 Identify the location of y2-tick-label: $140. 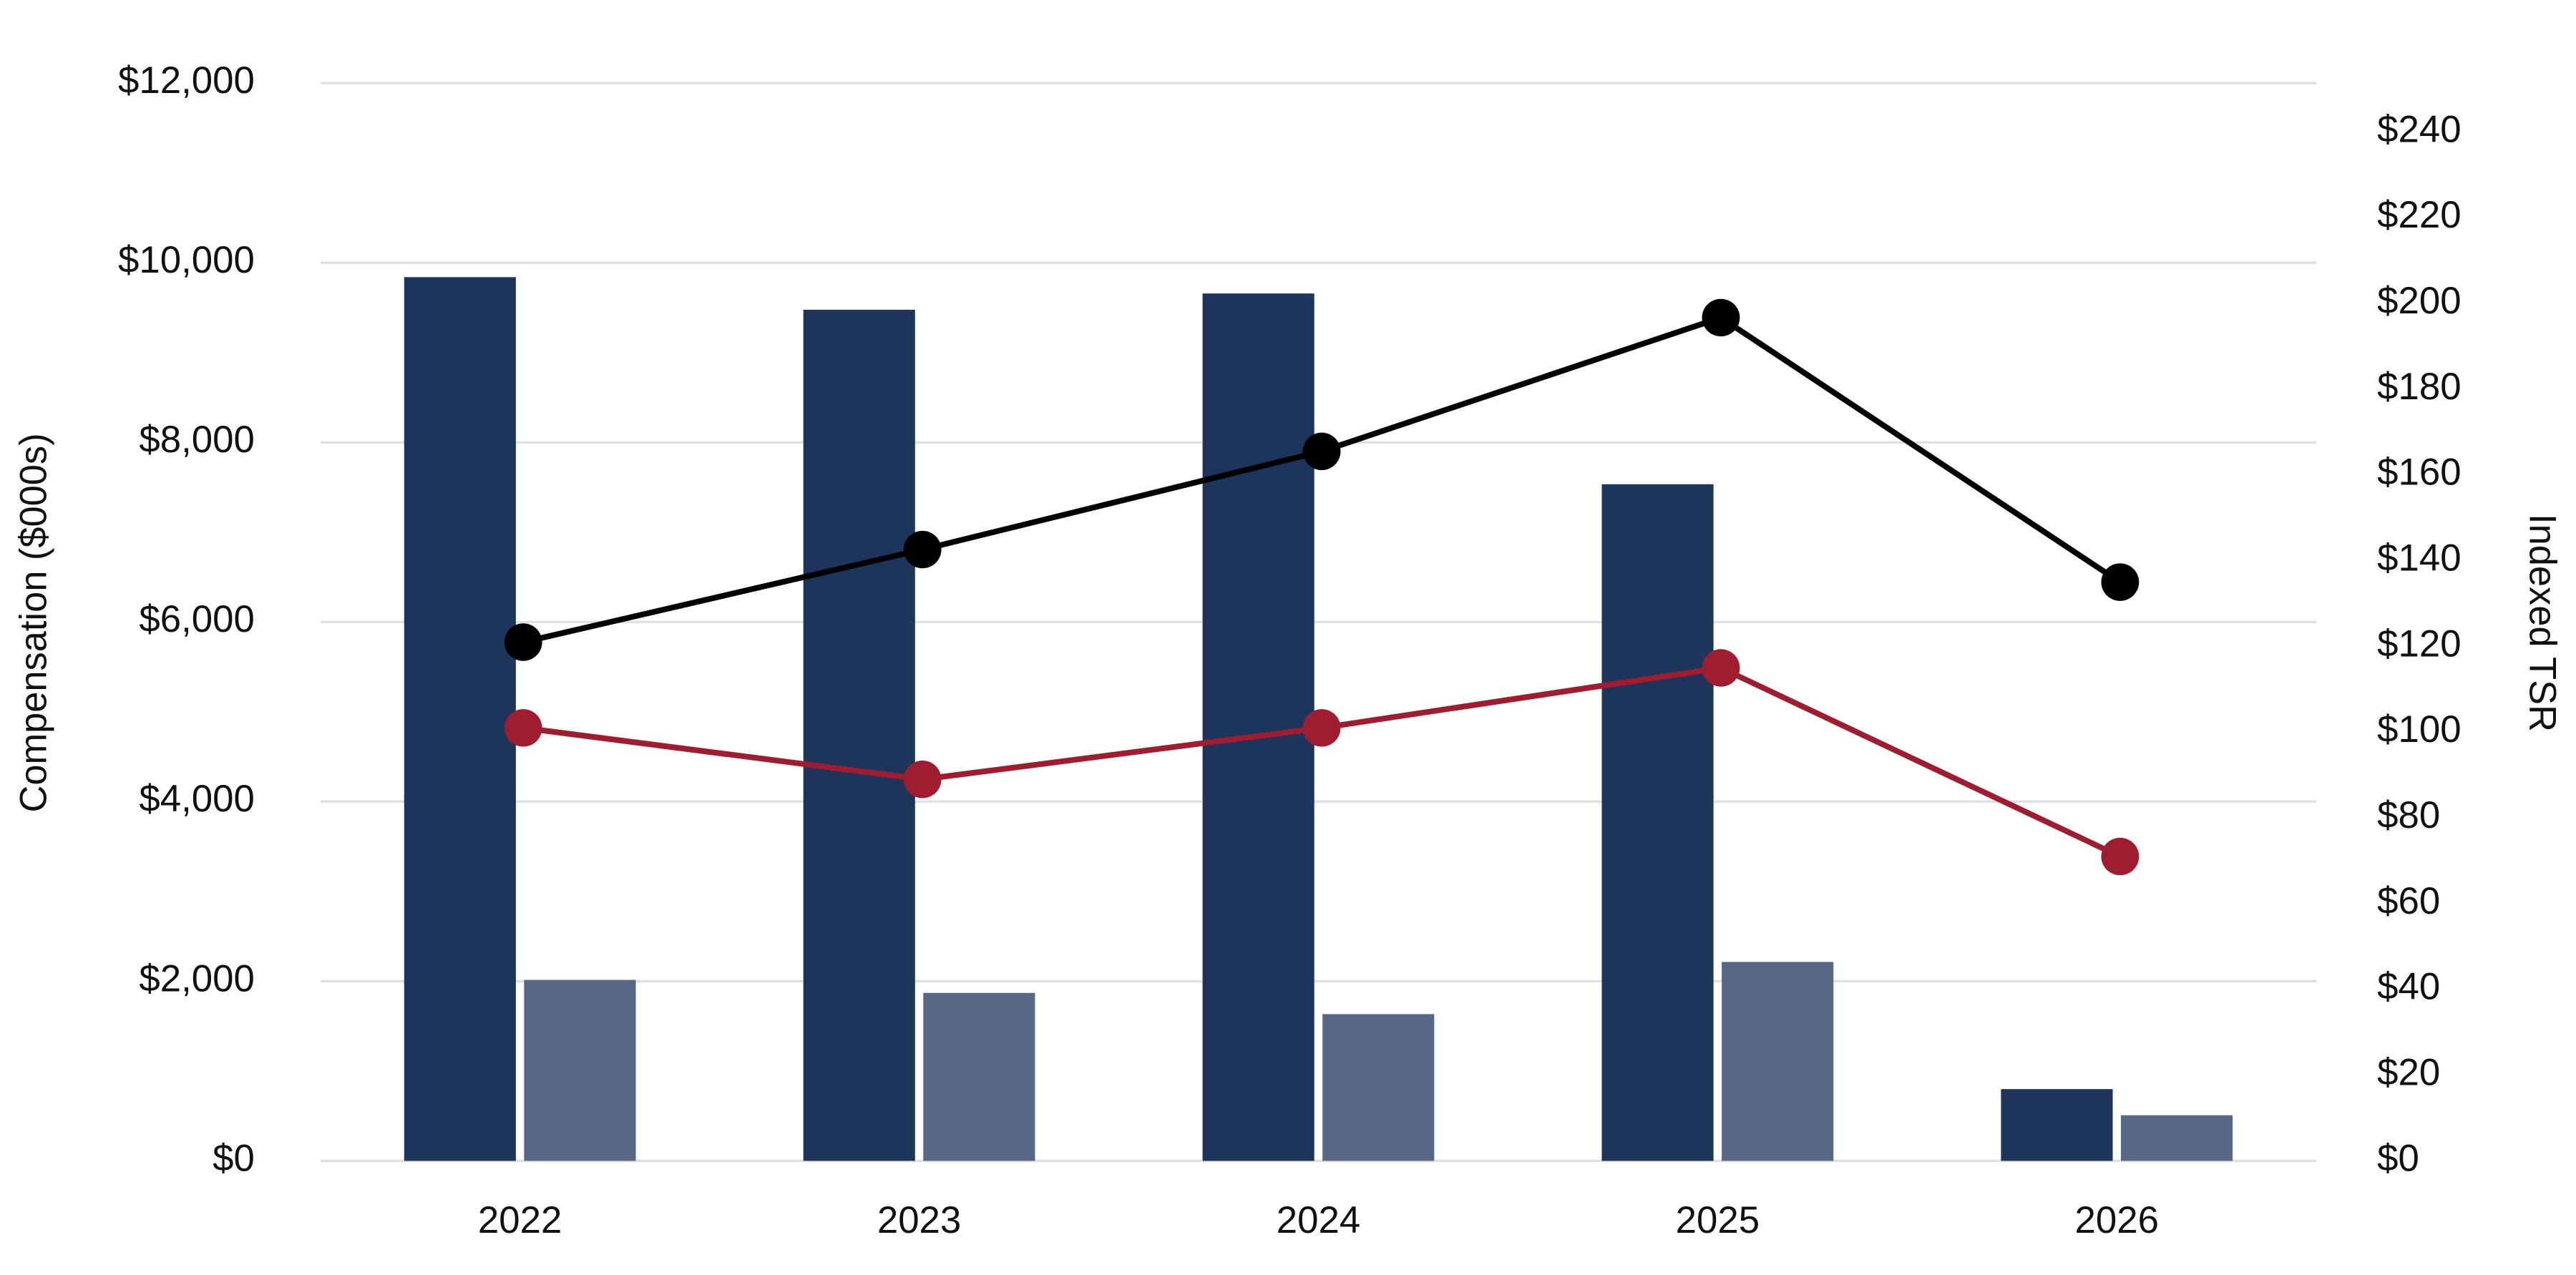
(2419, 558).